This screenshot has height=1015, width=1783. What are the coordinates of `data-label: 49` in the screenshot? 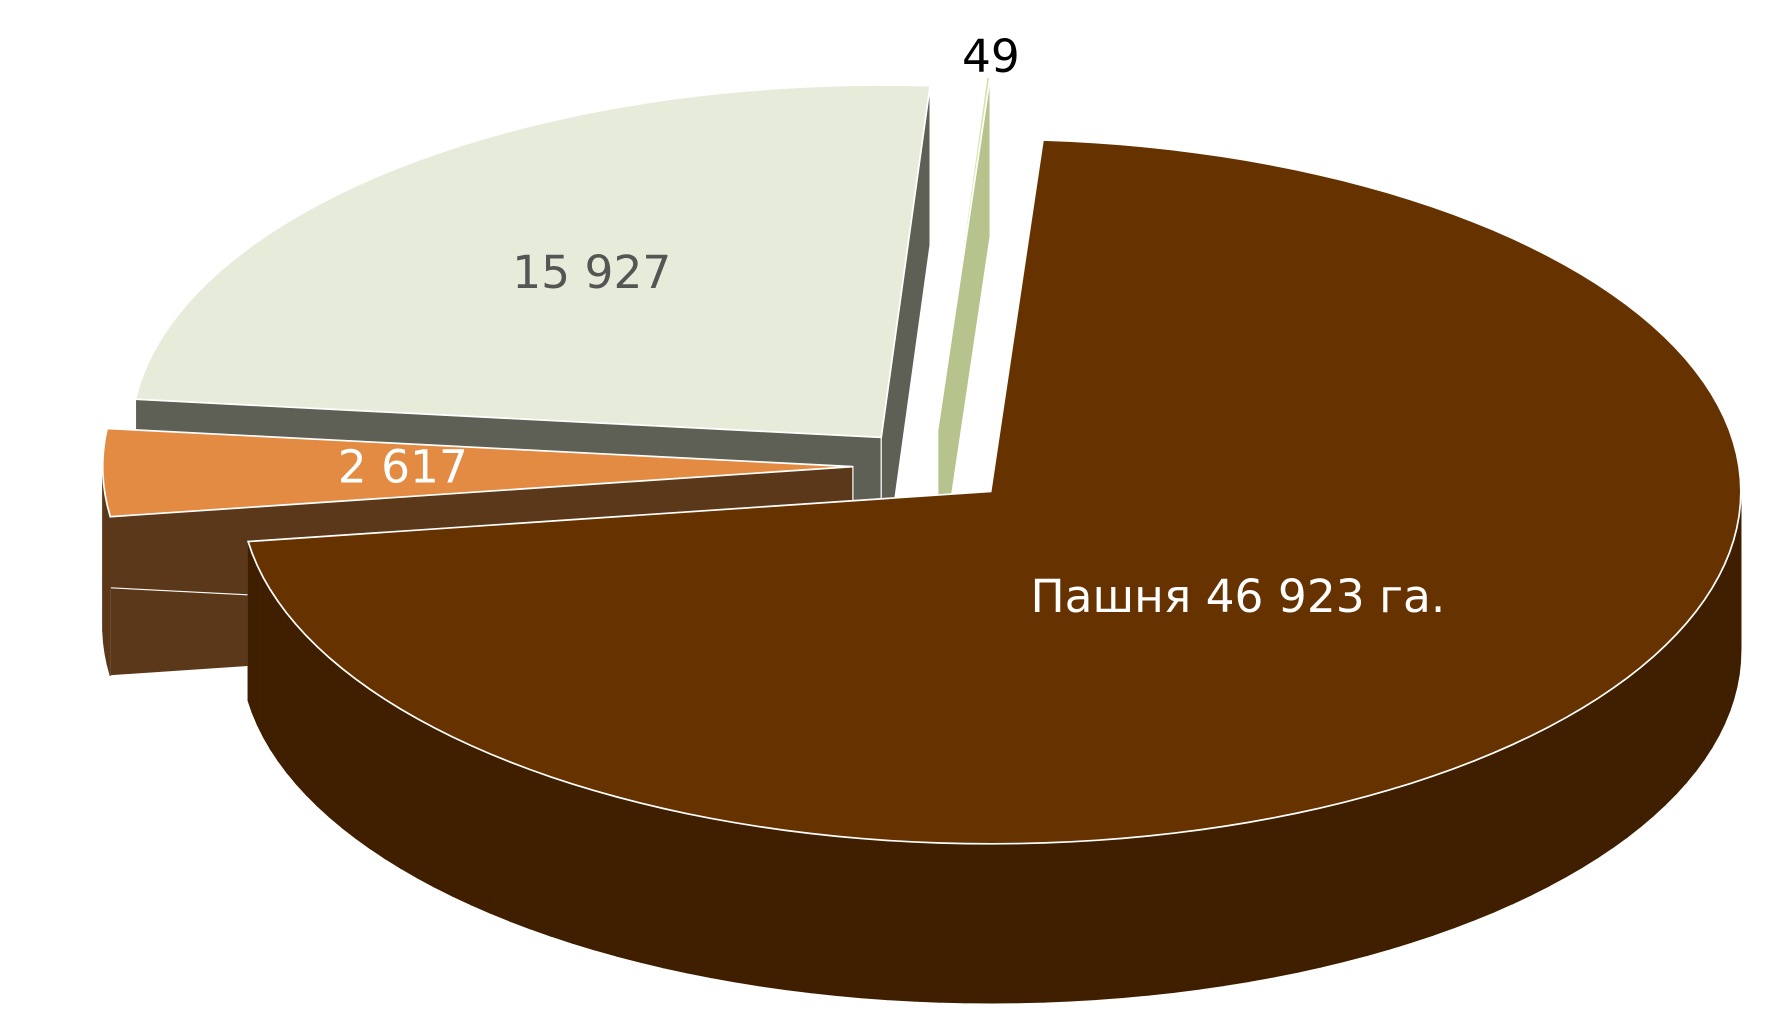 It's located at (991, 56).